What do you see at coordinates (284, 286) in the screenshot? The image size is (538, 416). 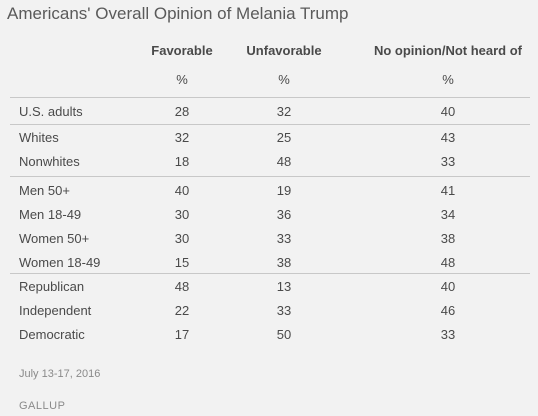 I see `cell-unfavorable: 13` at bounding box center [284, 286].